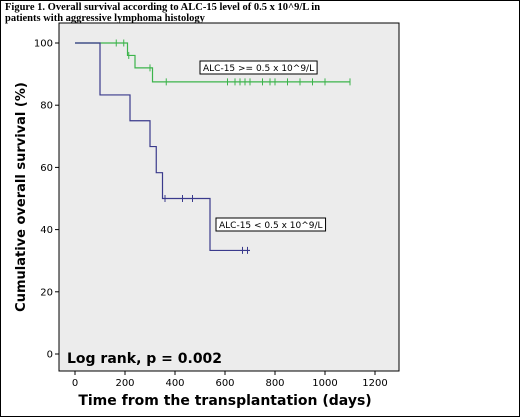 This screenshot has height=417, width=520. I want to click on x-tick-label: 0, so click(75, 383).